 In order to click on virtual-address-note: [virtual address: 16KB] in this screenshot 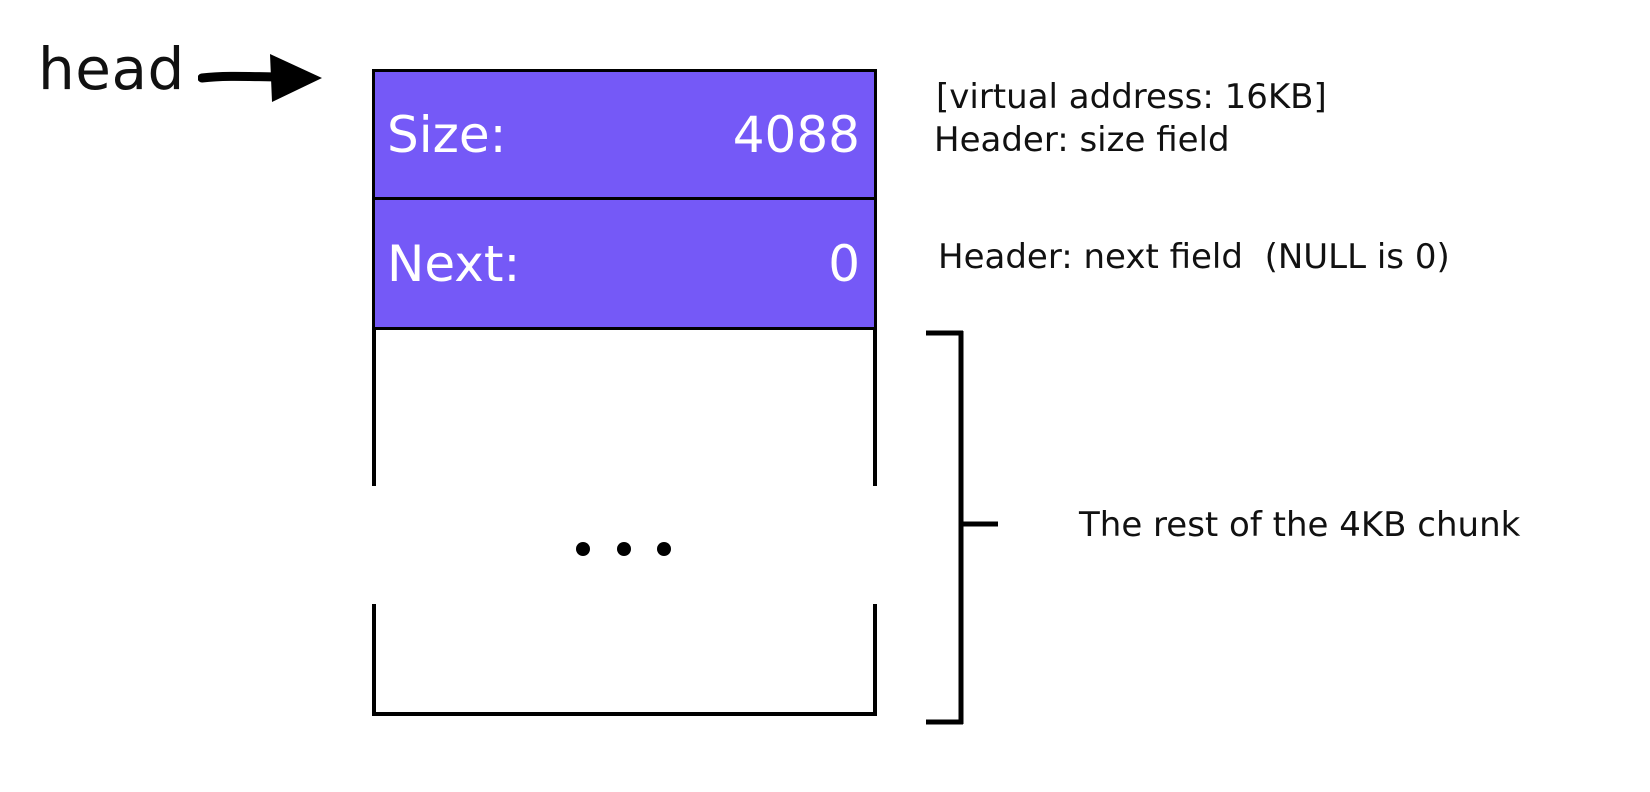, I will do `click(1131, 97)`.